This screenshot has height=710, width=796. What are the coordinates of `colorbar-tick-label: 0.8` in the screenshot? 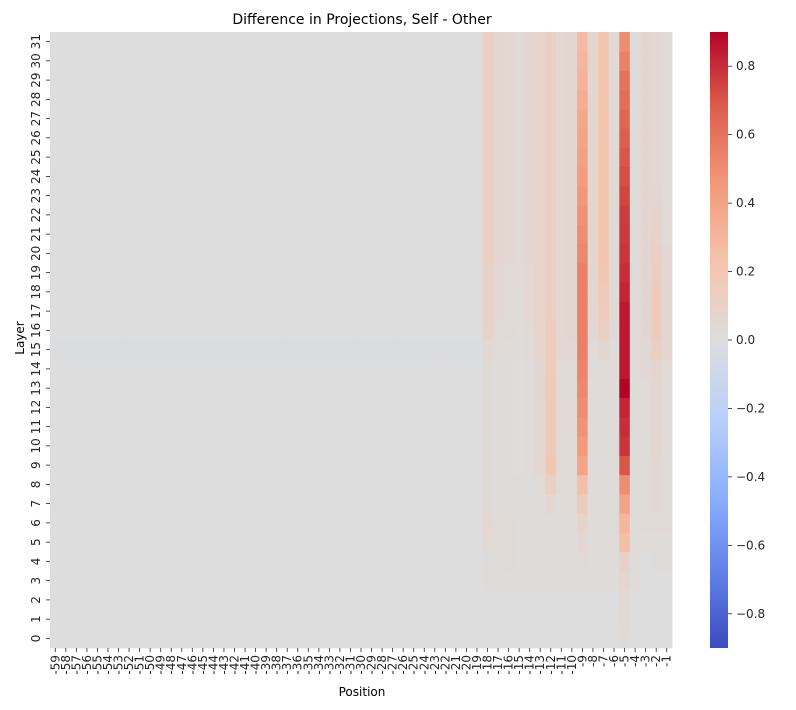 It's located at (745, 66).